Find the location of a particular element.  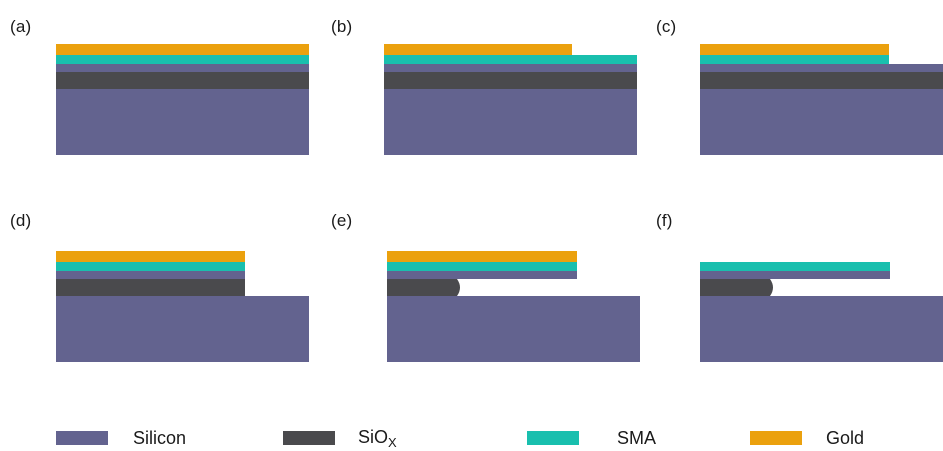

panel-d-sma-layer is located at coordinates (150, 266).